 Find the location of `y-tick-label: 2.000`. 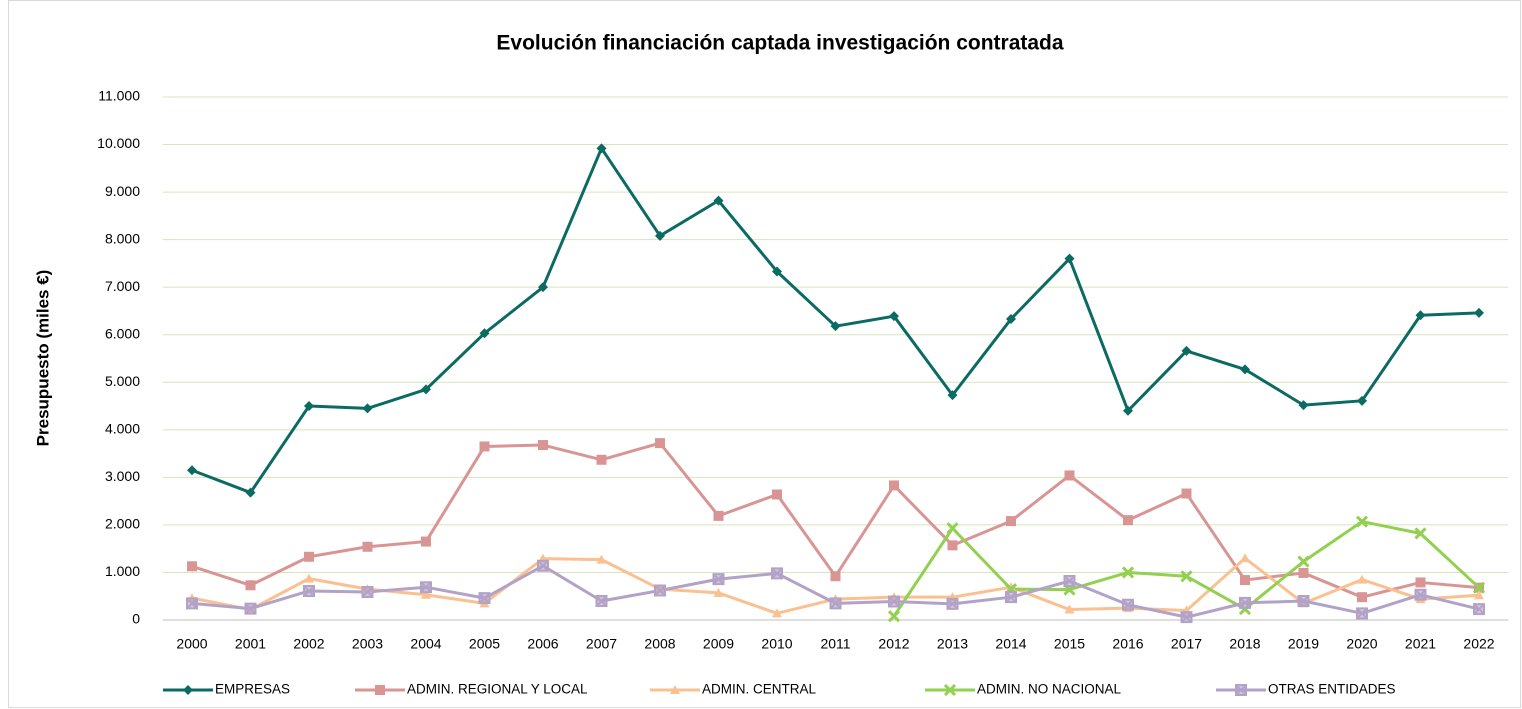

y-tick-label: 2.000 is located at coordinates (122, 524).